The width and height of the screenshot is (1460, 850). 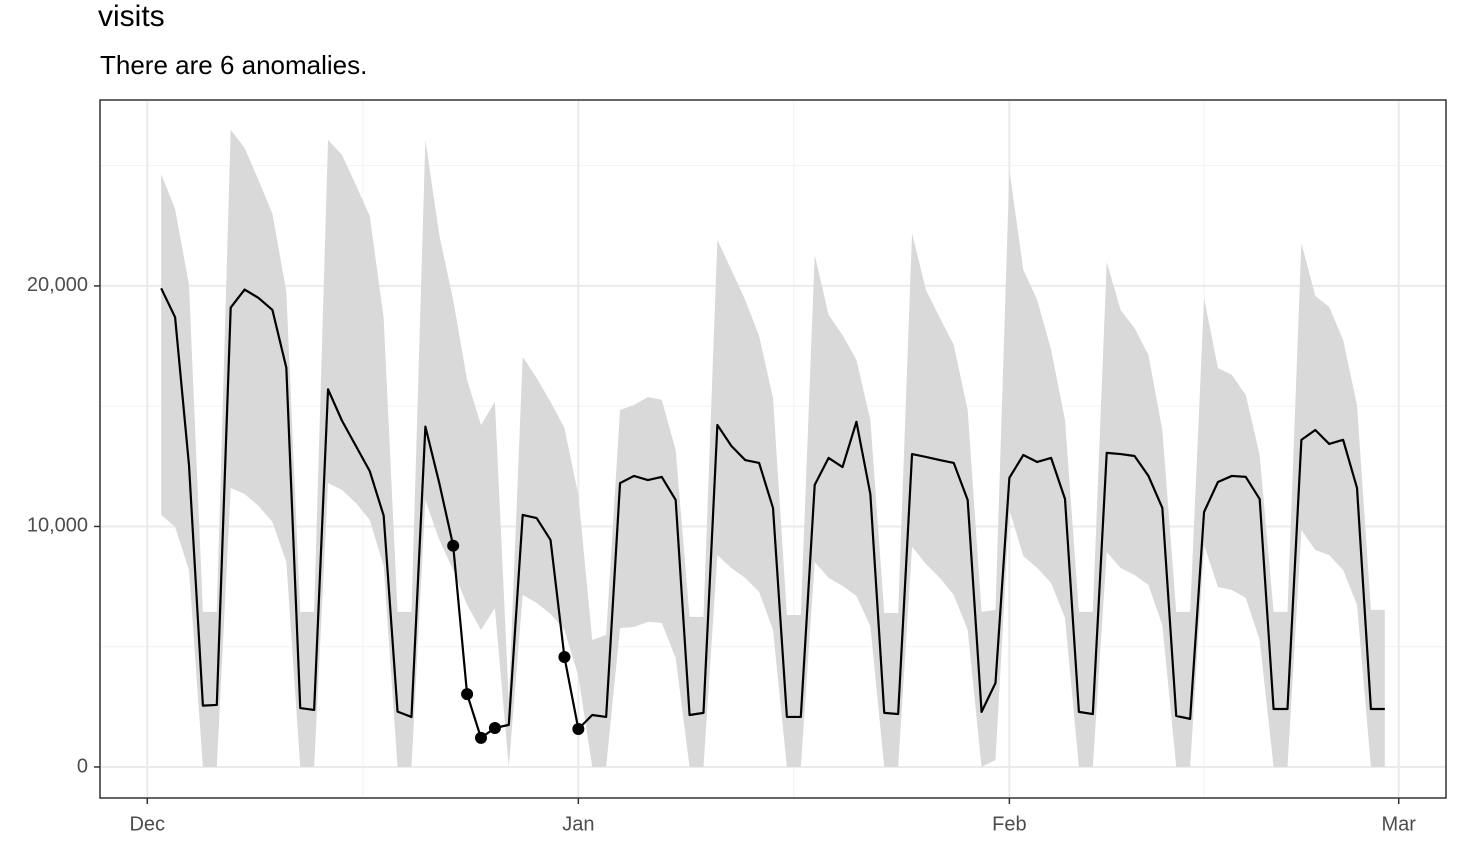 What do you see at coordinates (1009, 824) in the screenshot?
I see `x-tick-label: Feb` at bounding box center [1009, 824].